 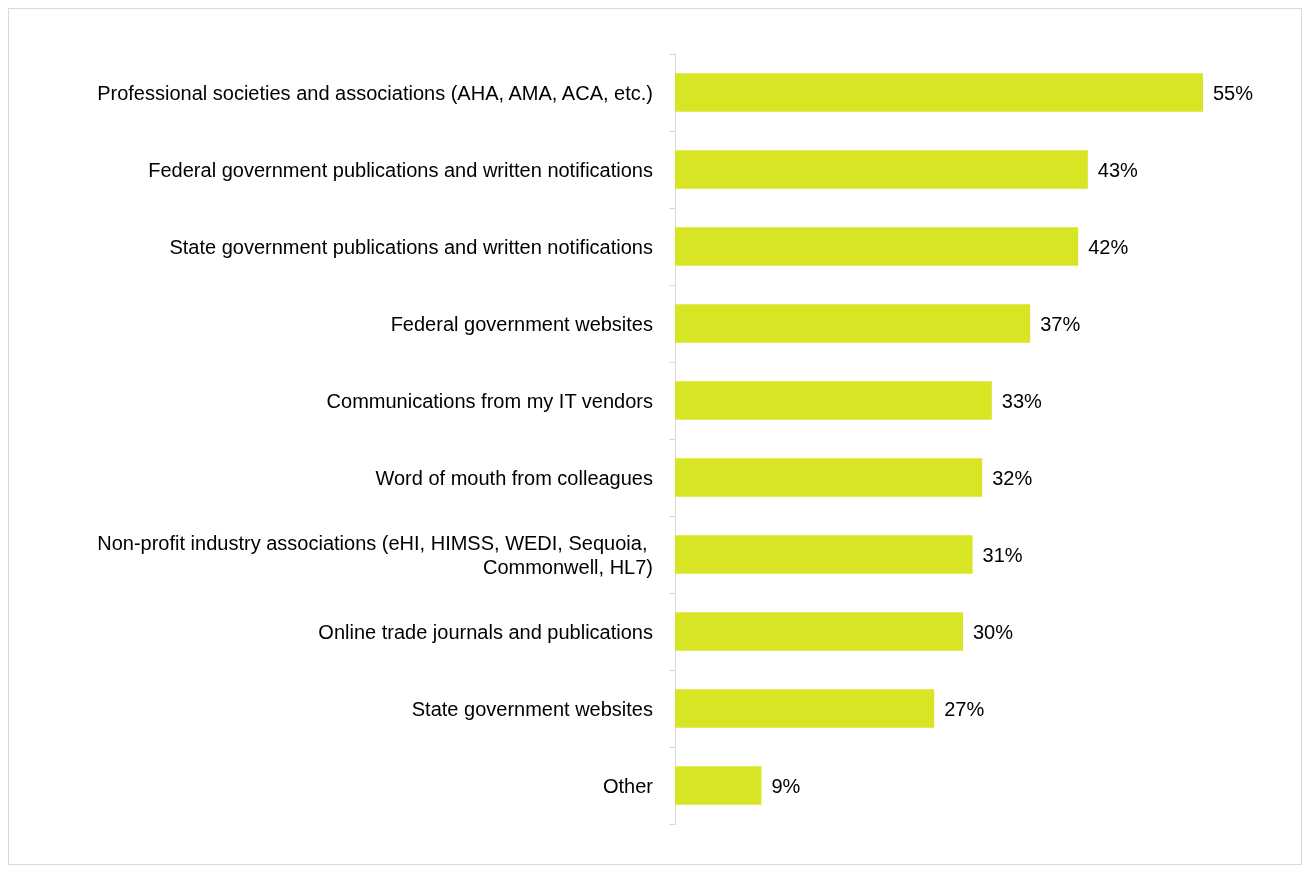 What do you see at coordinates (1118, 169) in the screenshot?
I see `data-label: 43%` at bounding box center [1118, 169].